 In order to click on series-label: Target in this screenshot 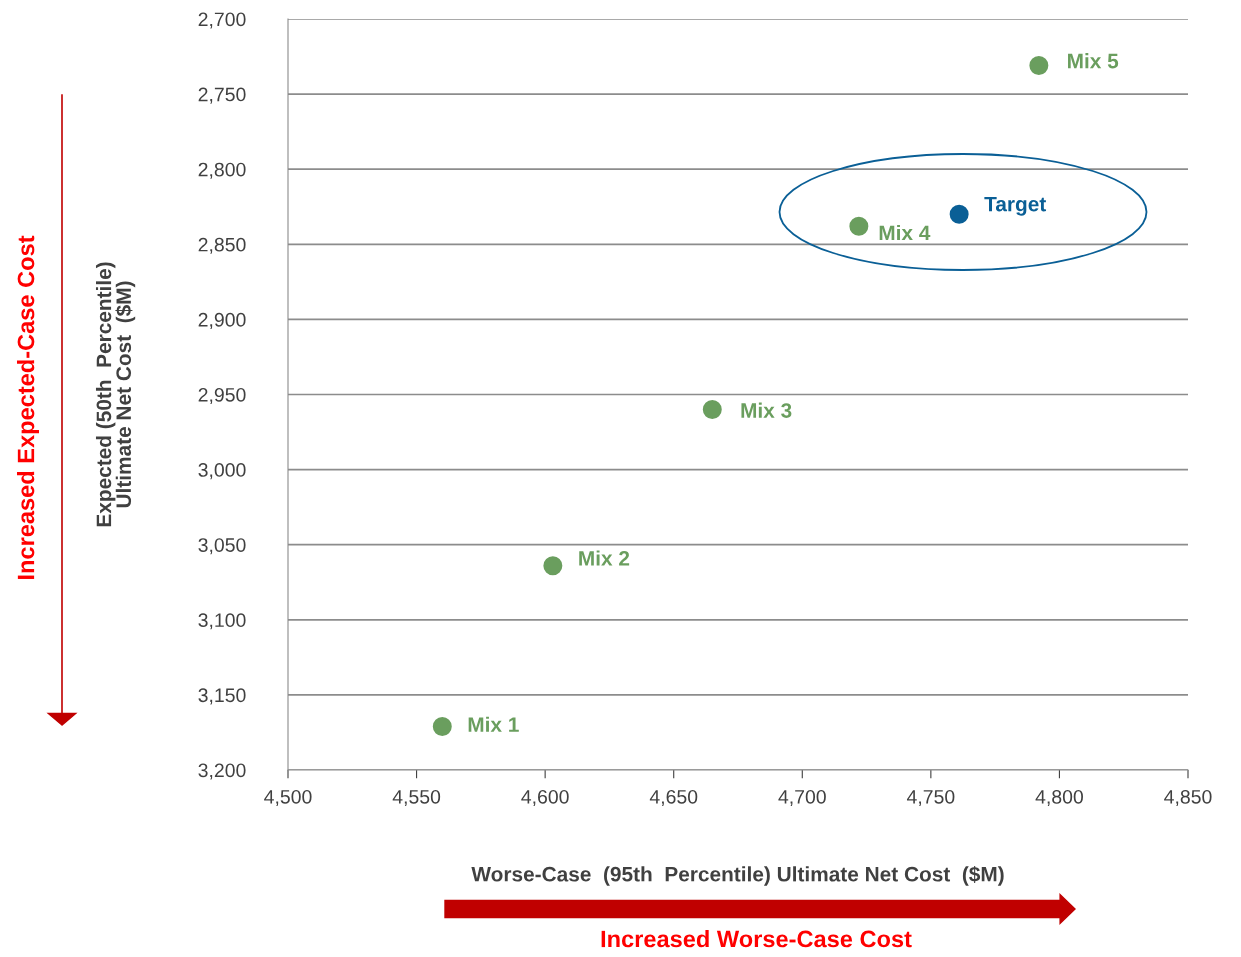, I will do `click(1015, 206)`.